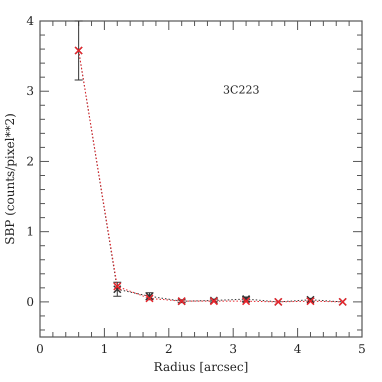 Image resolution: width=382 pixels, height=382 pixels. What do you see at coordinates (10, 179) in the screenshot?
I see `y-axis-title: SBP (counts/pixel**2)` at bounding box center [10, 179].